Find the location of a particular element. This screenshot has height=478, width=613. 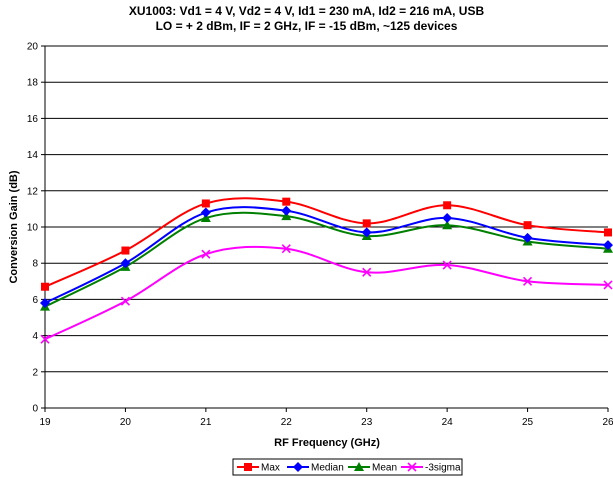

legend-box is located at coordinates (347, 467).